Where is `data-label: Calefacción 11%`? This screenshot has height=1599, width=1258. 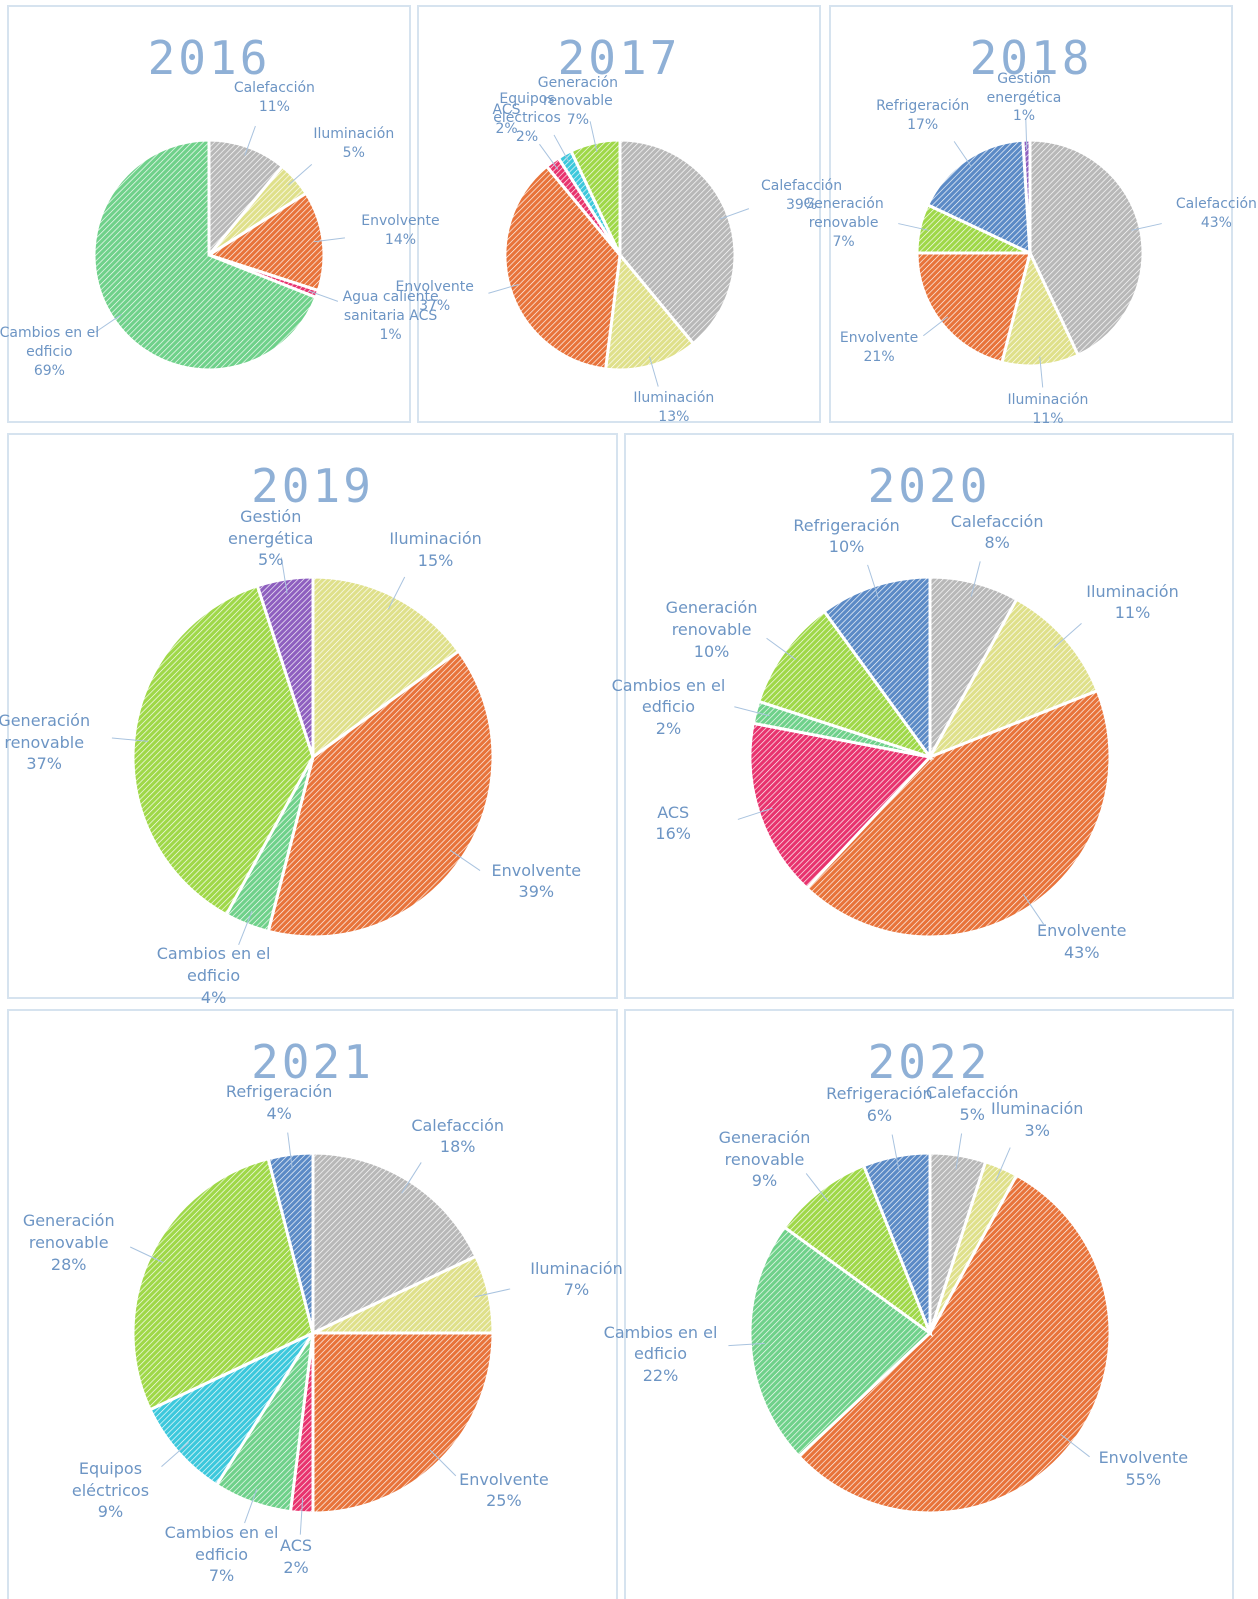
data-label: Calefacción 11% is located at coordinates (274, 98).